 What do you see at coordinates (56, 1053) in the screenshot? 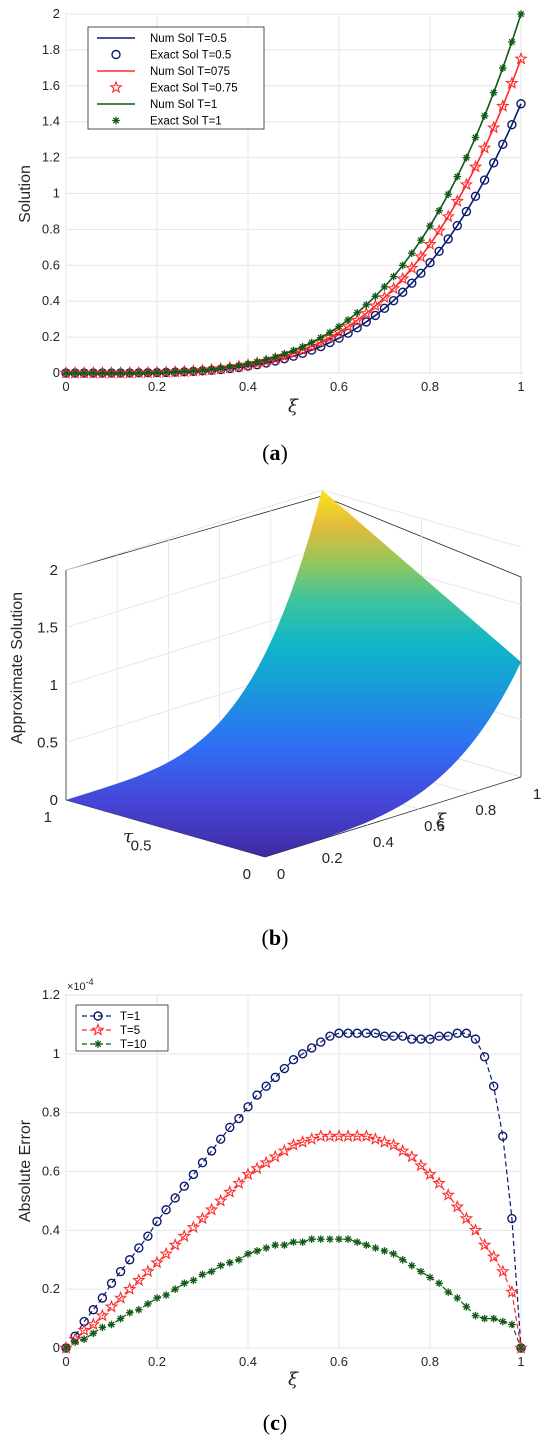
I see `y-tick-label: 1` at bounding box center [56, 1053].